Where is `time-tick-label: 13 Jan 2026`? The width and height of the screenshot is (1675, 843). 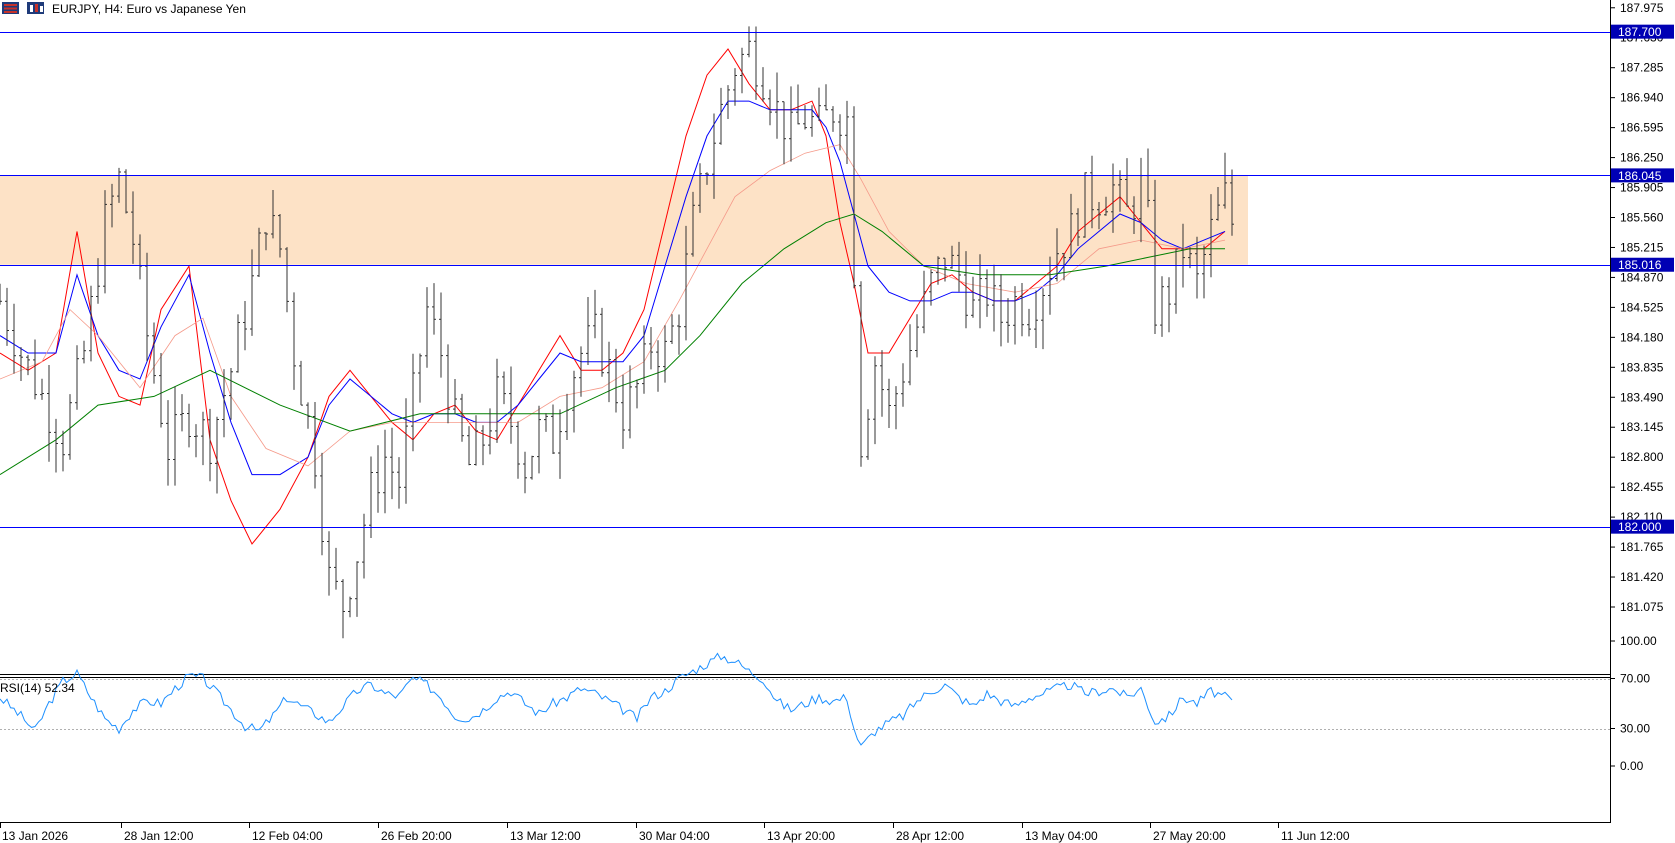 time-tick-label: 13 Jan 2026 is located at coordinates (35, 836).